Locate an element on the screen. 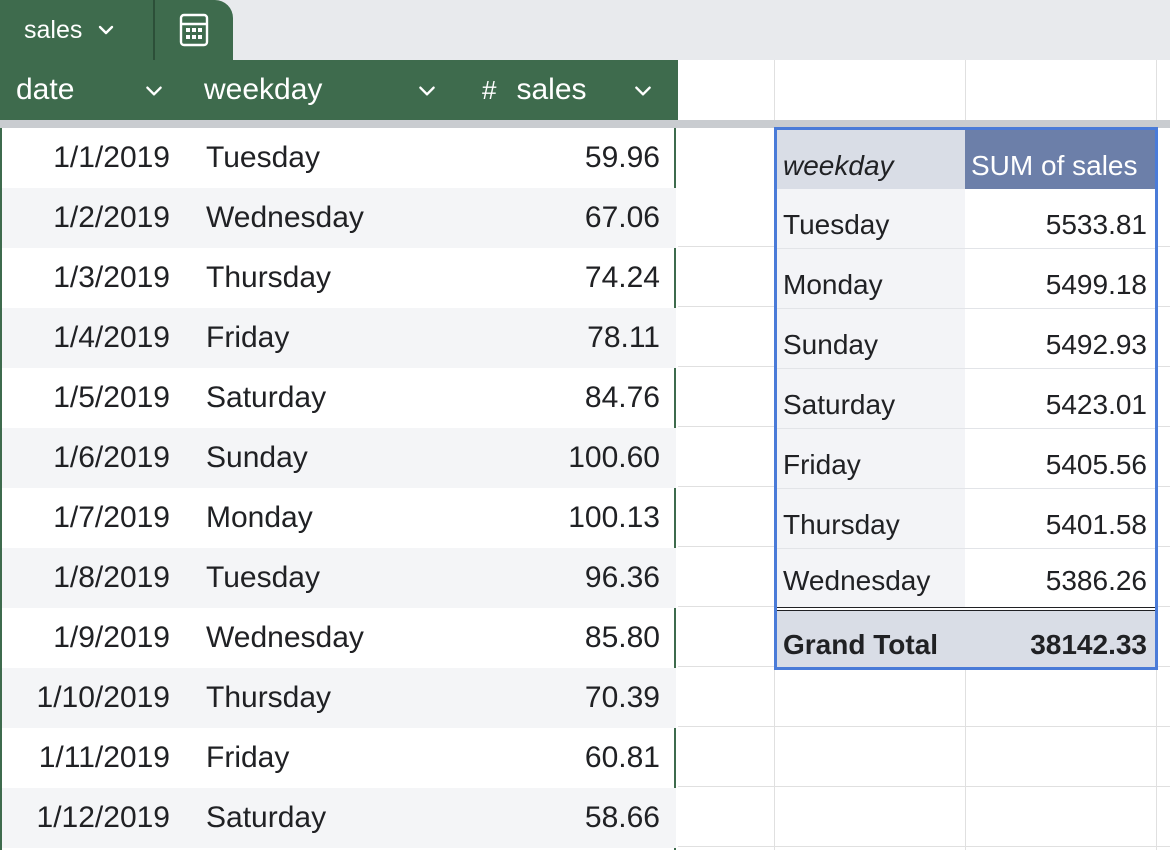 This screenshot has width=1170, height=850. date-cell: 1/2/2019 is located at coordinates (111, 217).